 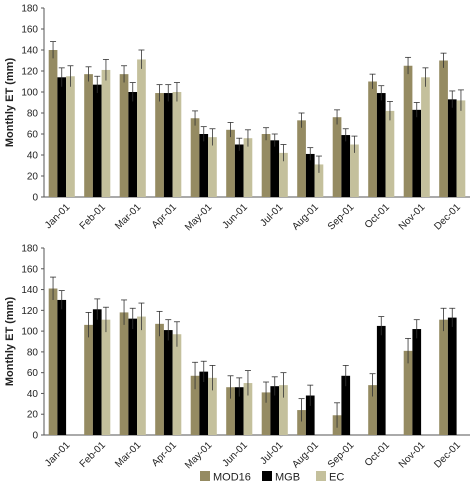 I want to click on y-tick-label: 0, so click(x=35, y=436).